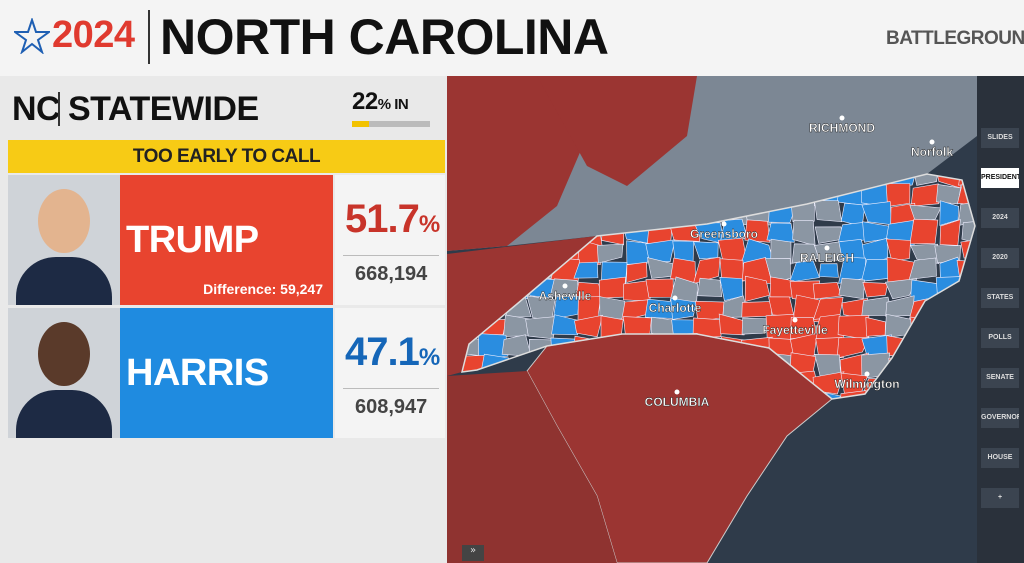  What do you see at coordinates (517, 163) in the screenshot?
I see `kentucky` at bounding box center [517, 163].